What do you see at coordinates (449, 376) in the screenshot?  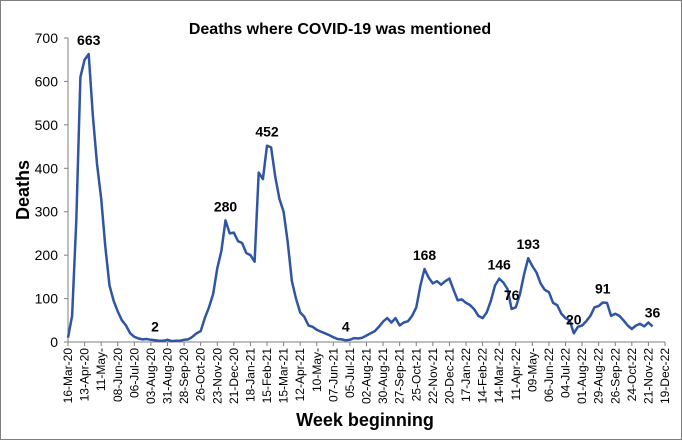 I see `x-tick-label: 20-Dec-21` at bounding box center [449, 376].